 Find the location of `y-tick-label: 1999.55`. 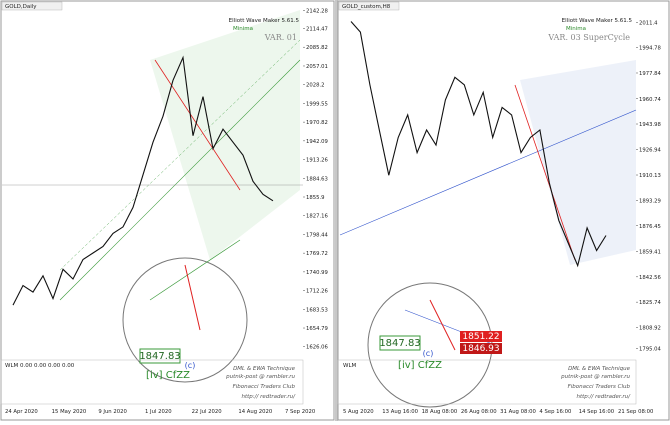

y-tick-label: 1999.55 is located at coordinates (317, 104).